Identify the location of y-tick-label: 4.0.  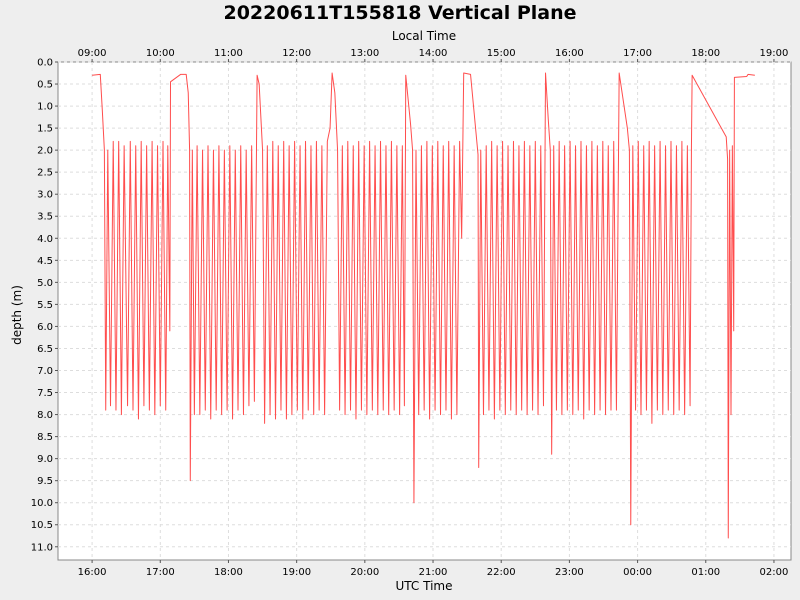
(45, 239).